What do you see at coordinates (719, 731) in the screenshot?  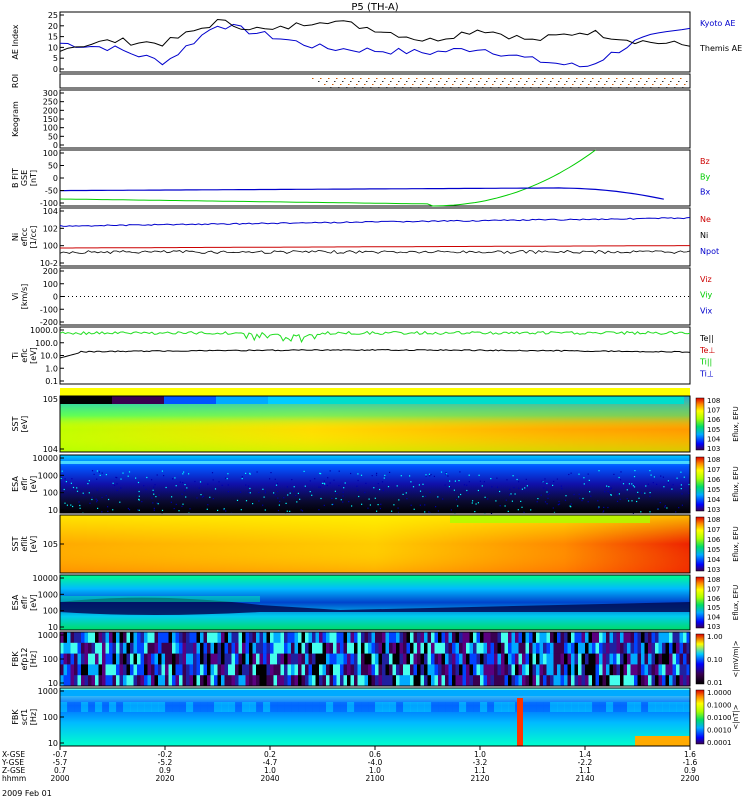 I see `fbk2-cbar-tick: 0.0010` at bounding box center [719, 731].